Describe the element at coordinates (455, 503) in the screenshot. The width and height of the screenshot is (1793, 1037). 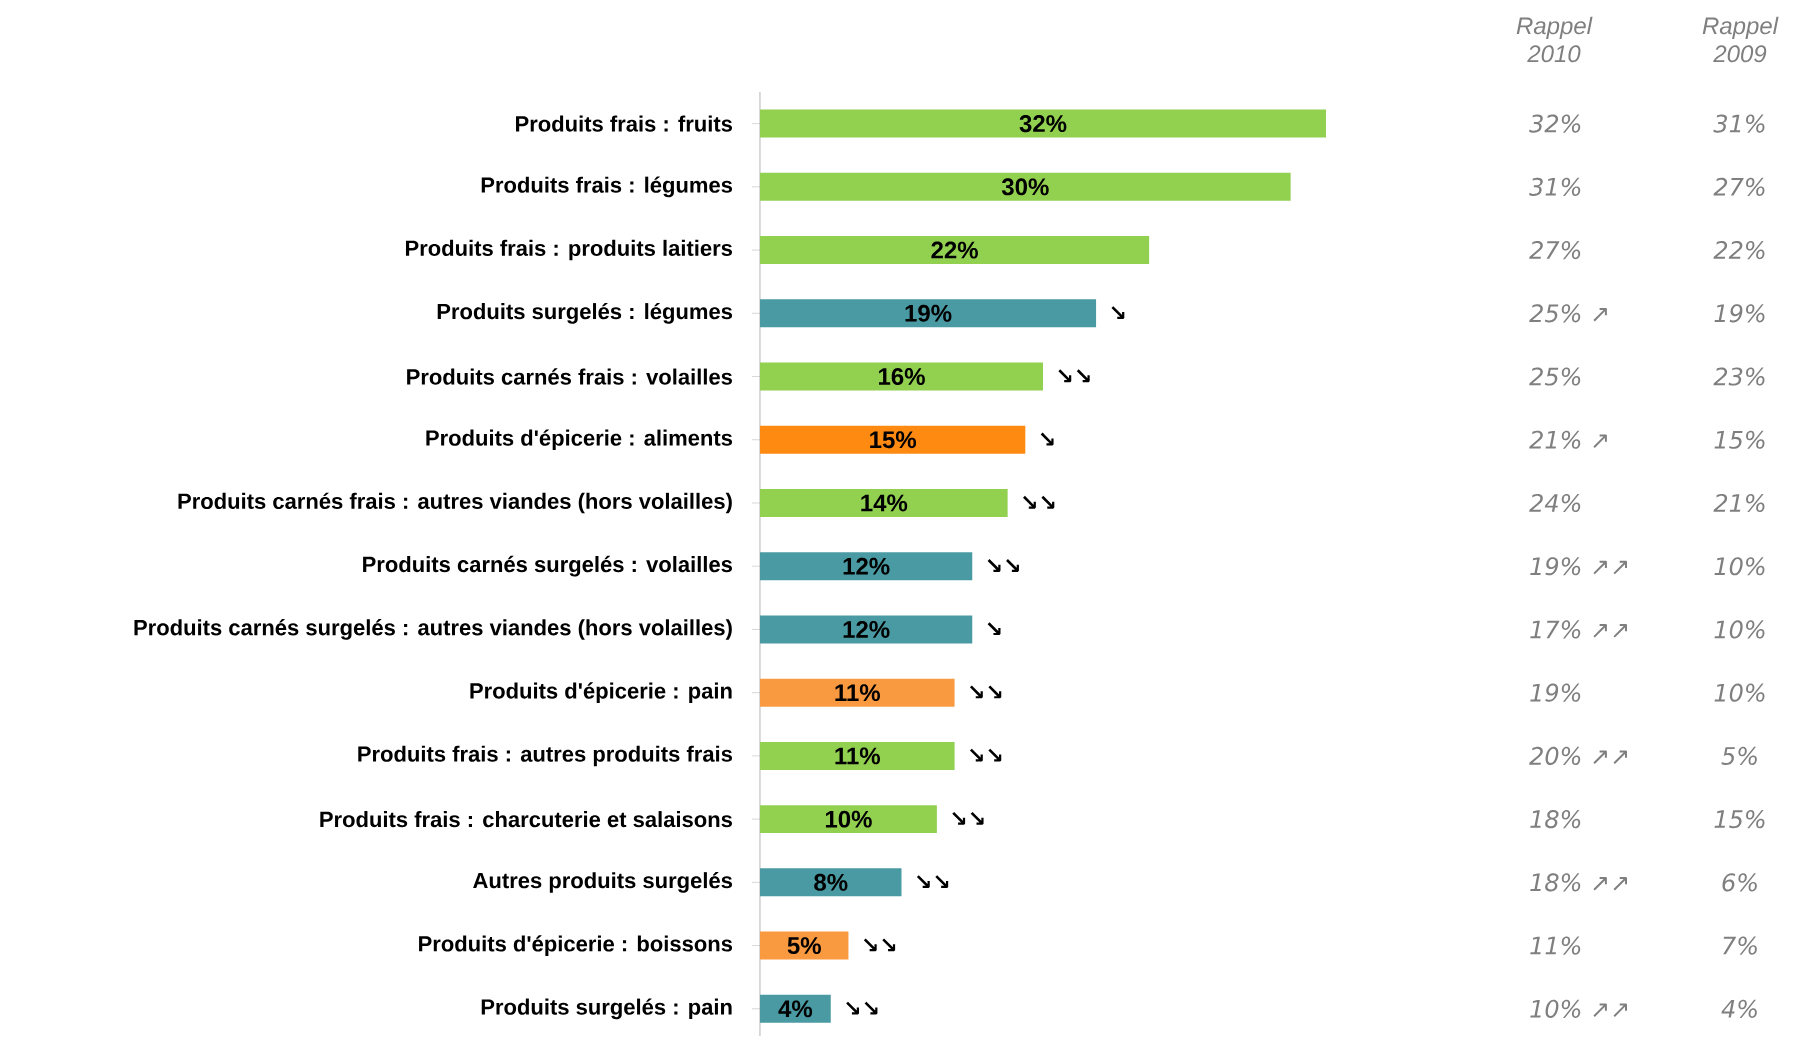
I see `y-tick-label: Produits carnés frais : autres viandes (hors volailles)` at that location.